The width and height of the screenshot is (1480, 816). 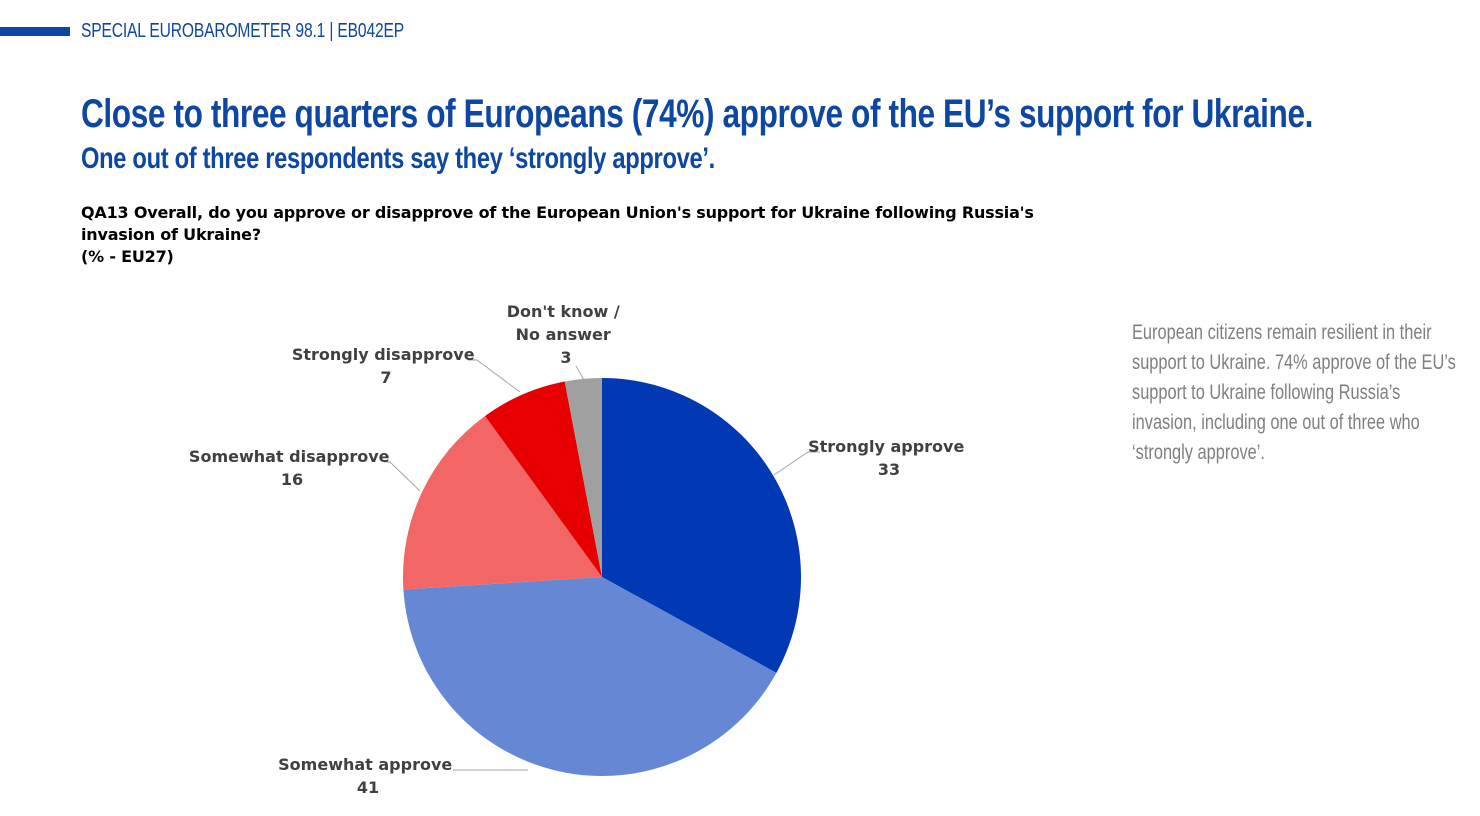 I want to click on slice-label-value: 3, so click(x=565, y=357).